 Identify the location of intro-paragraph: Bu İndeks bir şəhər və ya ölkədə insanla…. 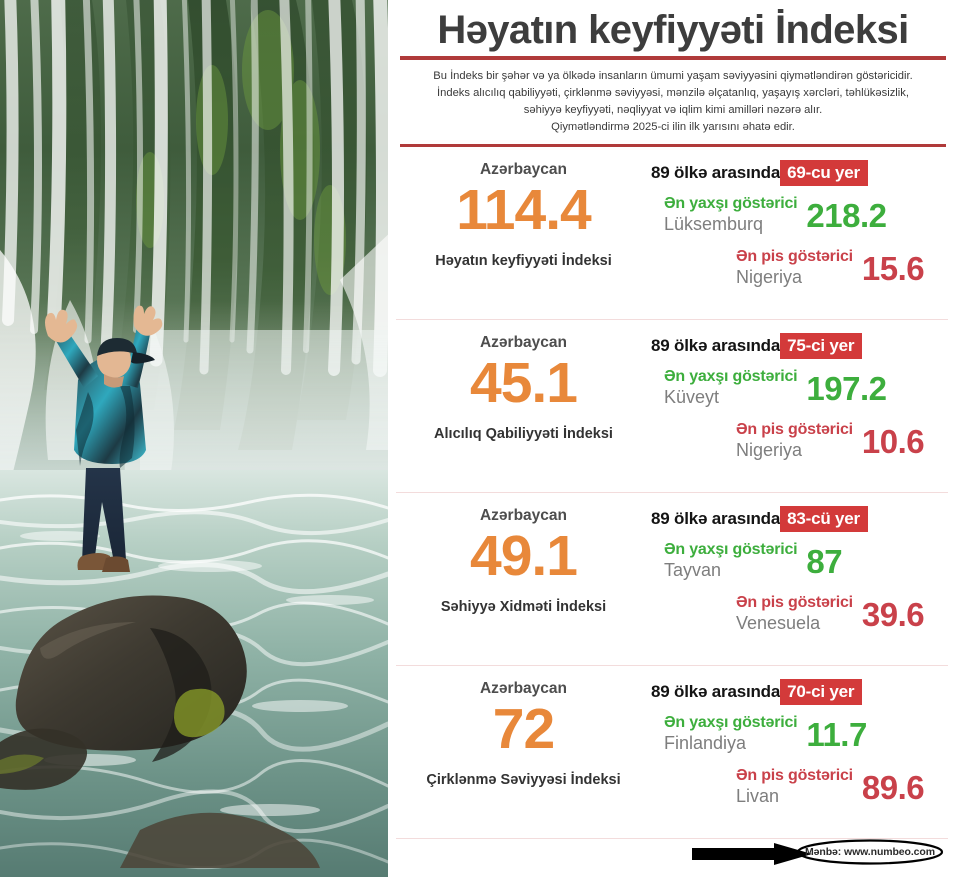
(672, 100).